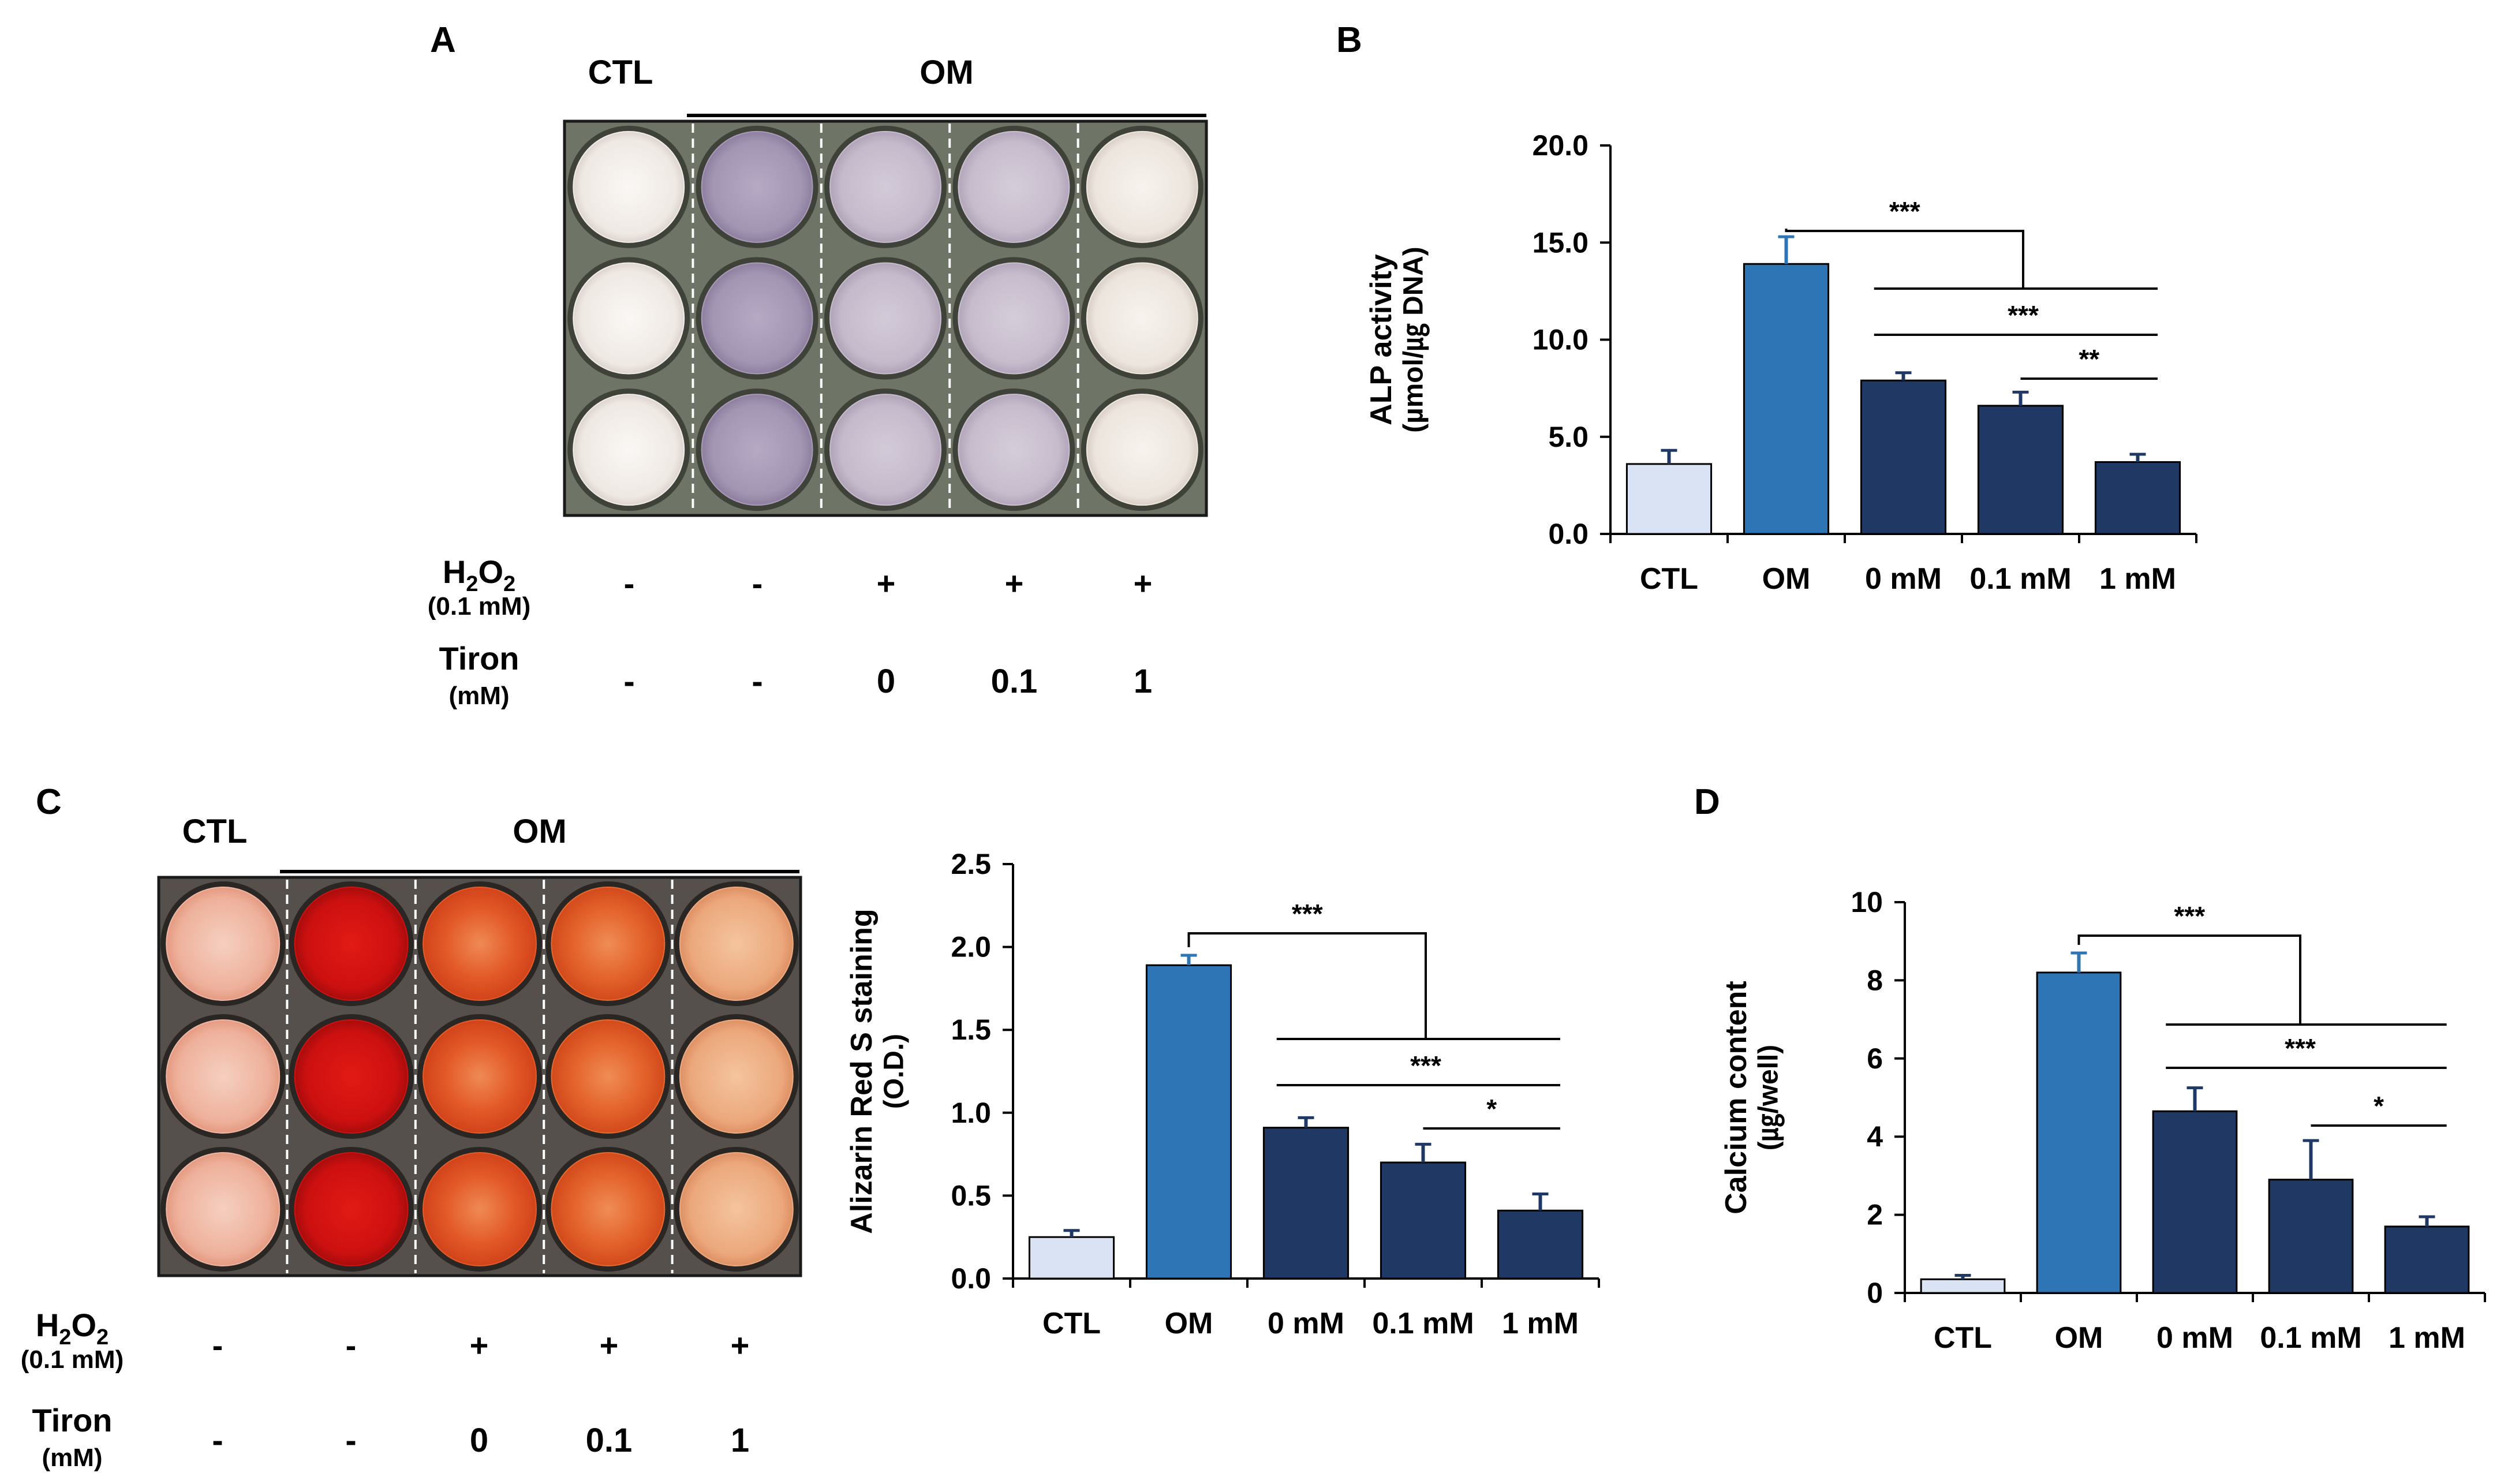 This screenshot has height=1484, width=2493. Describe the element at coordinates (740, 1441) in the screenshot. I see `treatment-value: 1` at that location.